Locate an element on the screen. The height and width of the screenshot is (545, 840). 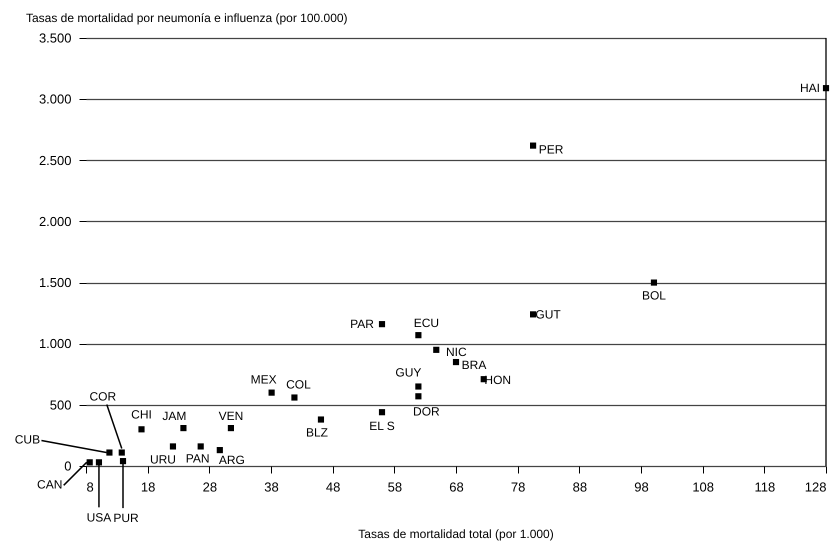
x-tick-label: 18 is located at coordinates (148, 487).